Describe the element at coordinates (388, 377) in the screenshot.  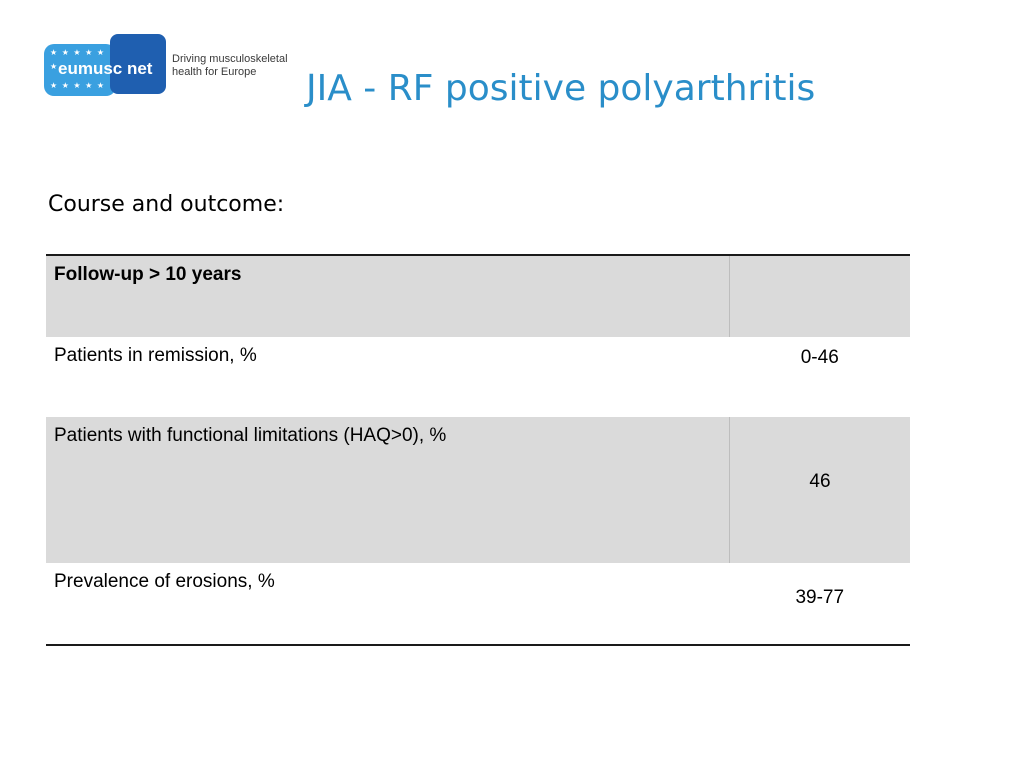
I see `row-label-remission: Patients in remission, %` at that location.